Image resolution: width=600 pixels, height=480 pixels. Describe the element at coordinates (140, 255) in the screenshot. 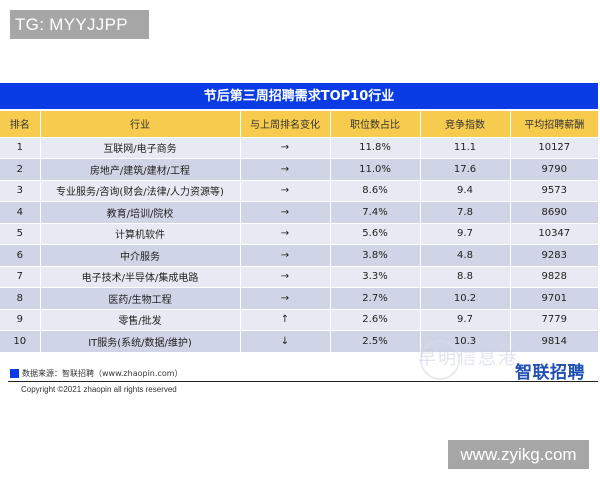

I see `cell-industry: 中介服务` at that location.